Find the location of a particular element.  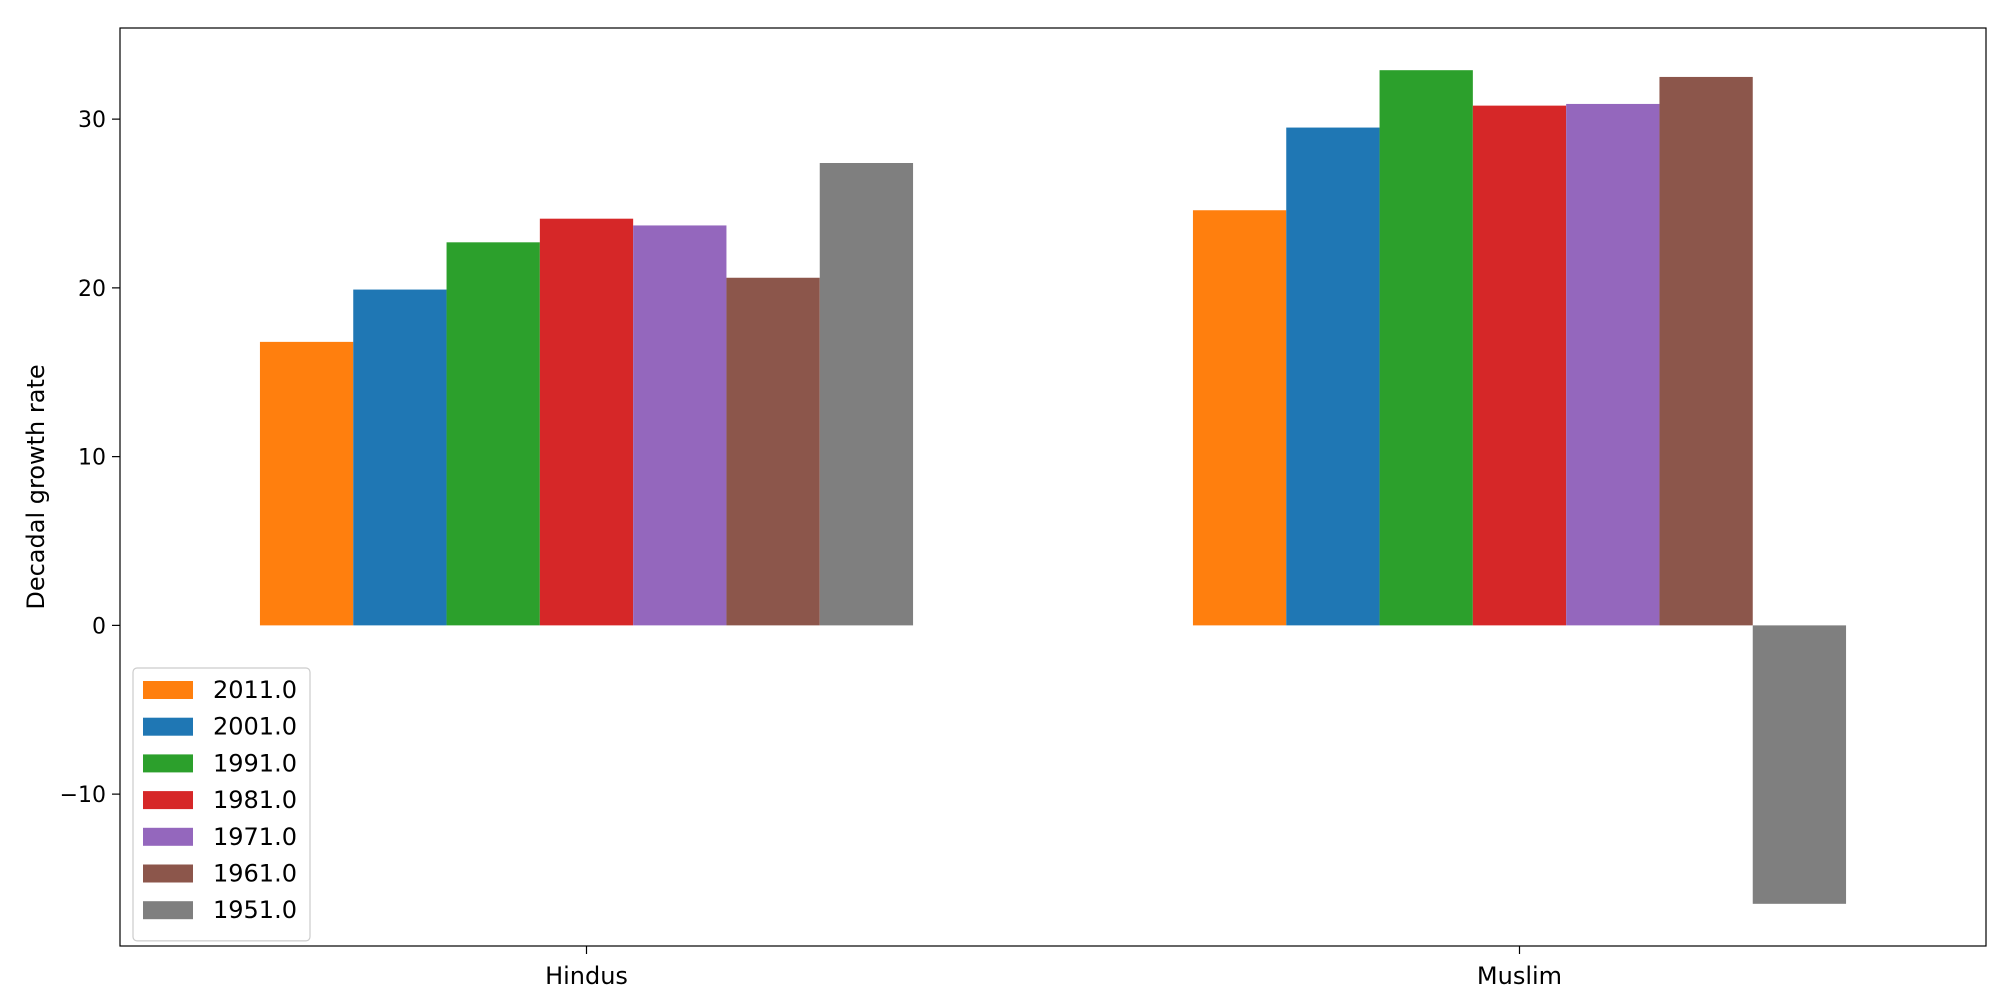

legend-label: 2011.0 is located at coordinates (255, 690).